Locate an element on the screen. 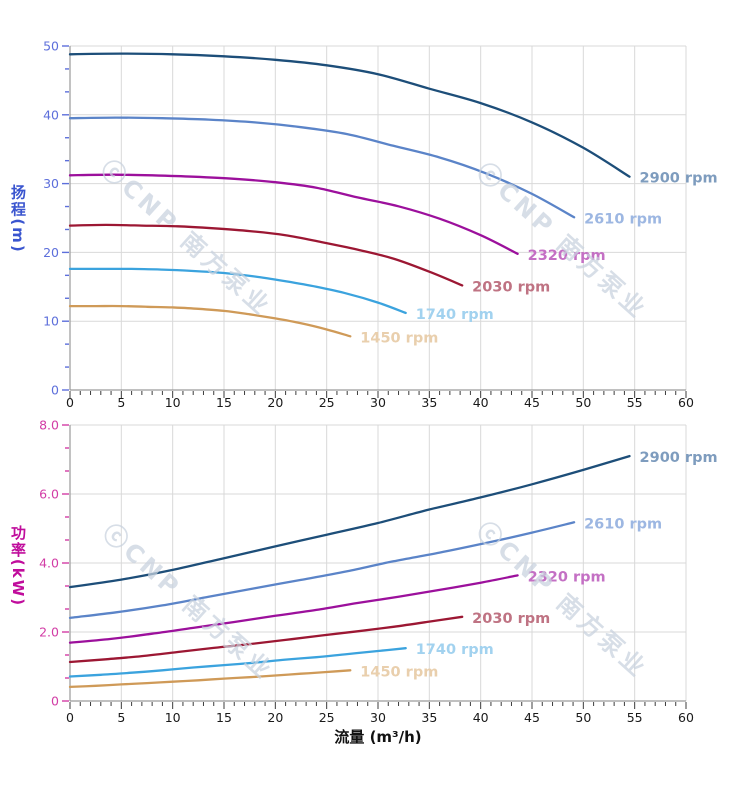 This screenshot has width=752, height=797. y-tick-label: 40 is located at coordinates (51, 114).